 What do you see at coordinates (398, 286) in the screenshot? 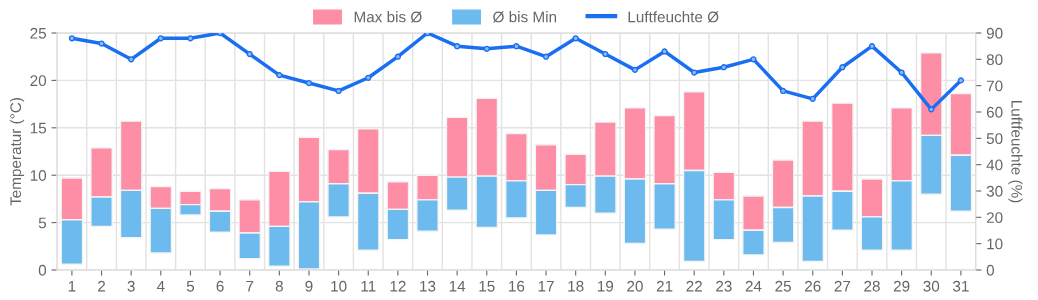
I see `x-tick-label: 12` at bounding box center [398, 286].